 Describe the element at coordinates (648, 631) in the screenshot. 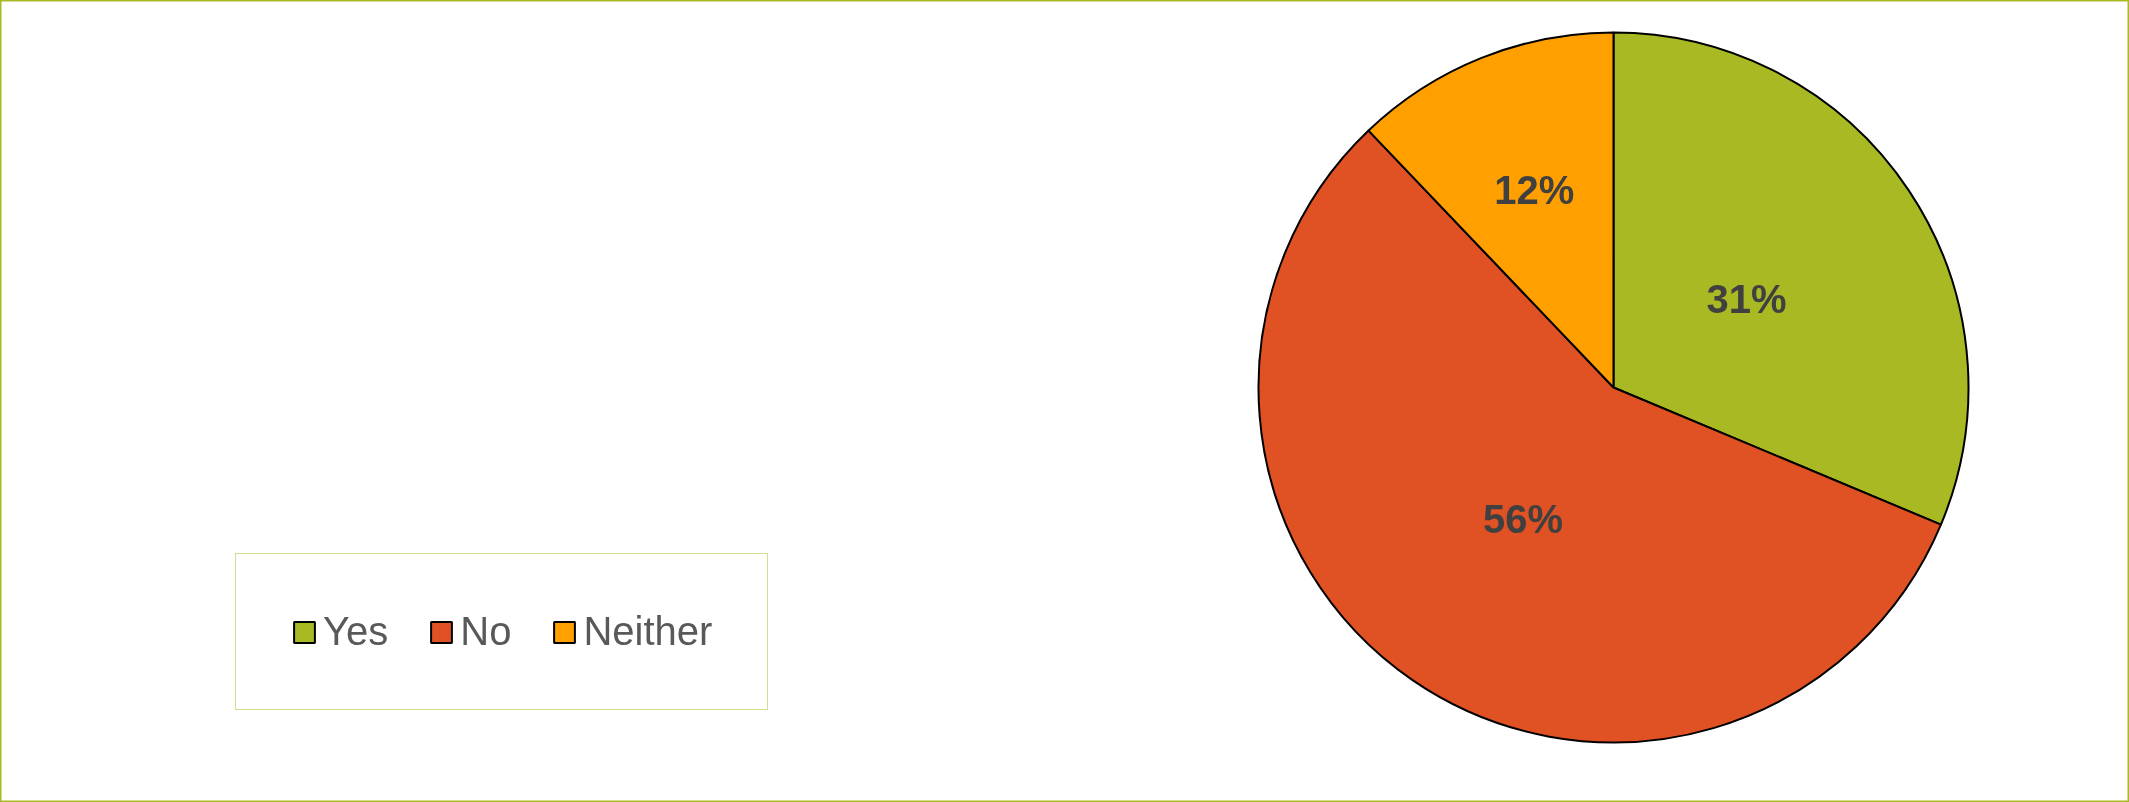

I see `legend-label: Neither` at that location.